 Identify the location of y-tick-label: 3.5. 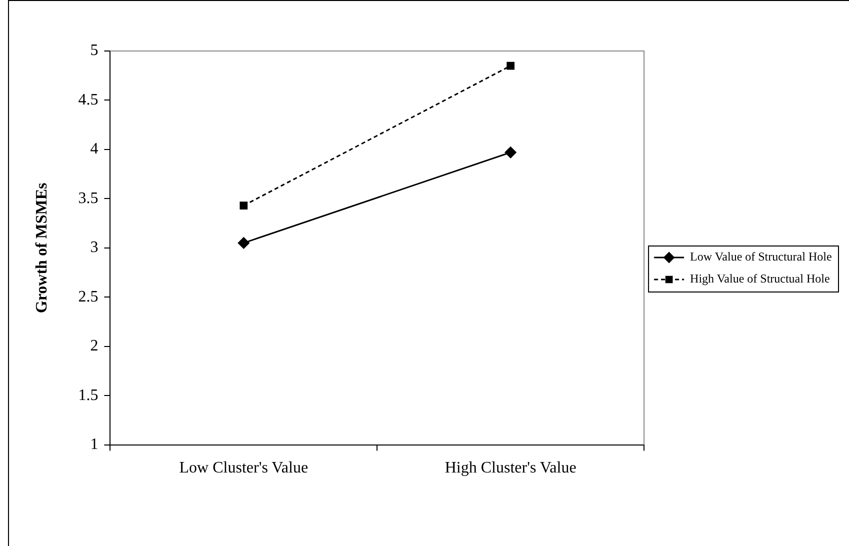
(88, 198).